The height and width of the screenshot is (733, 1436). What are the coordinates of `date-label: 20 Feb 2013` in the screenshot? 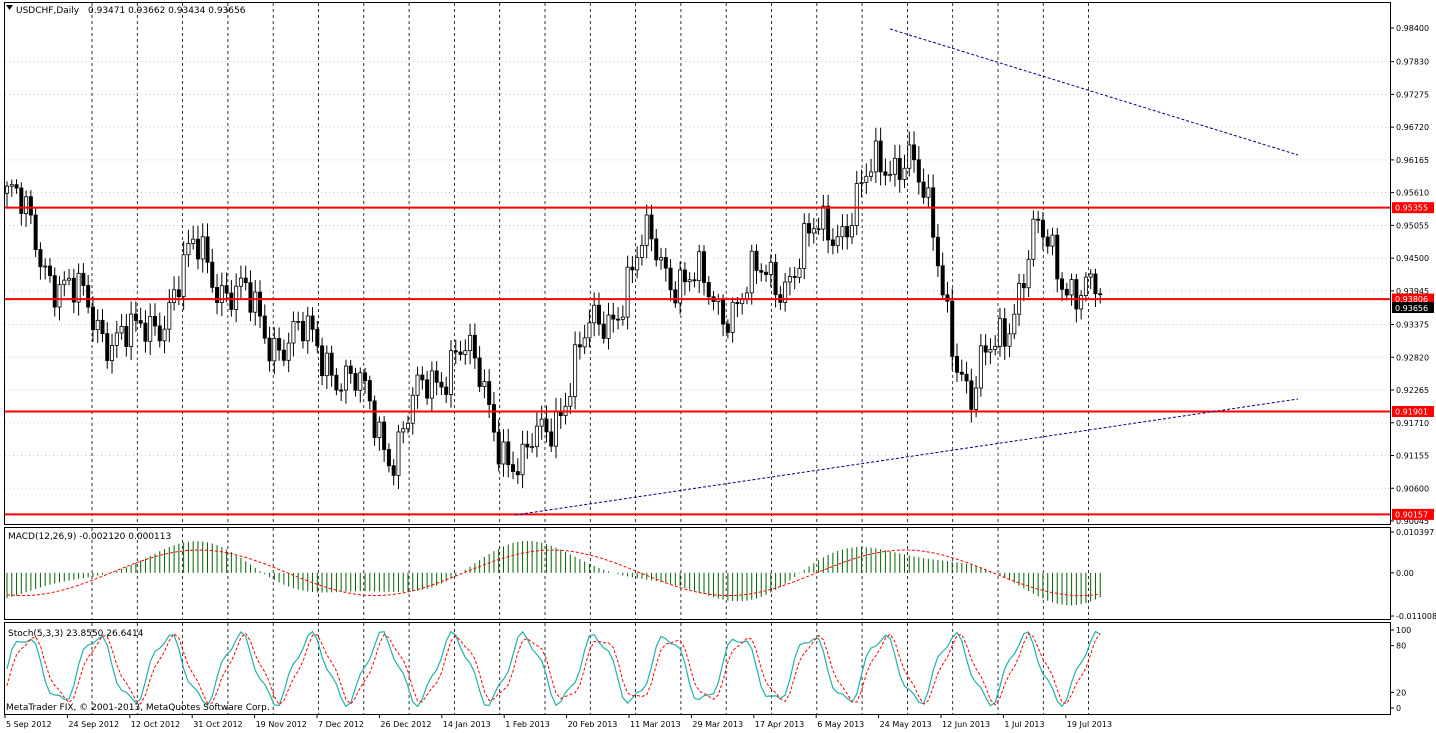 It's located at (593, 724).